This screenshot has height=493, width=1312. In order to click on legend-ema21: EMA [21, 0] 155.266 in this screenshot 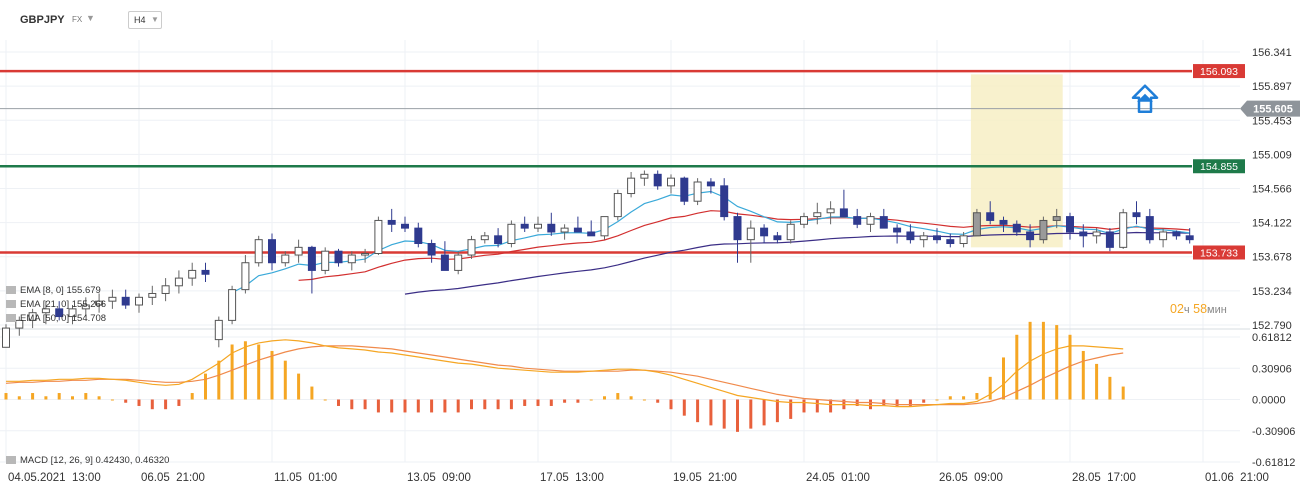, I will do `click(56, 304)`.